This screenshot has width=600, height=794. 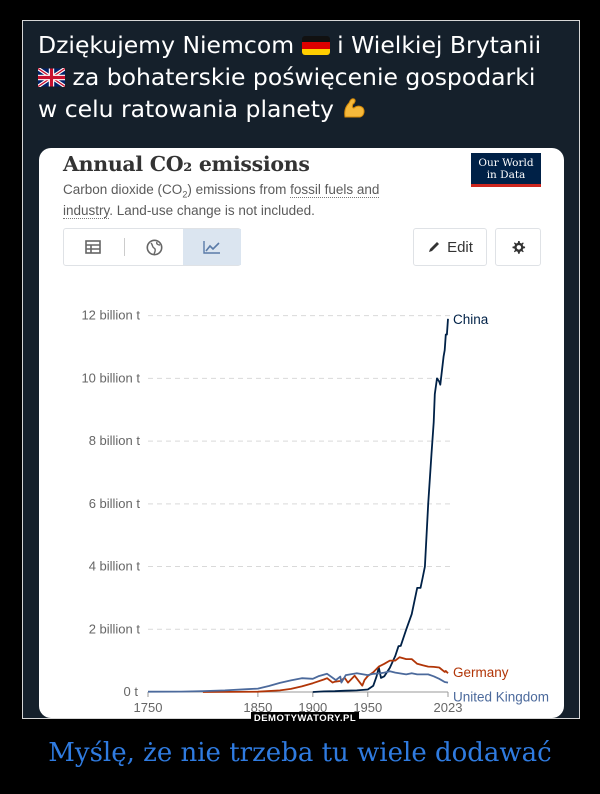 What do you see at coordinates (448, 707) in the screenshot?
I see `x-tick-label: 2023` at bounding box center [448, 707].